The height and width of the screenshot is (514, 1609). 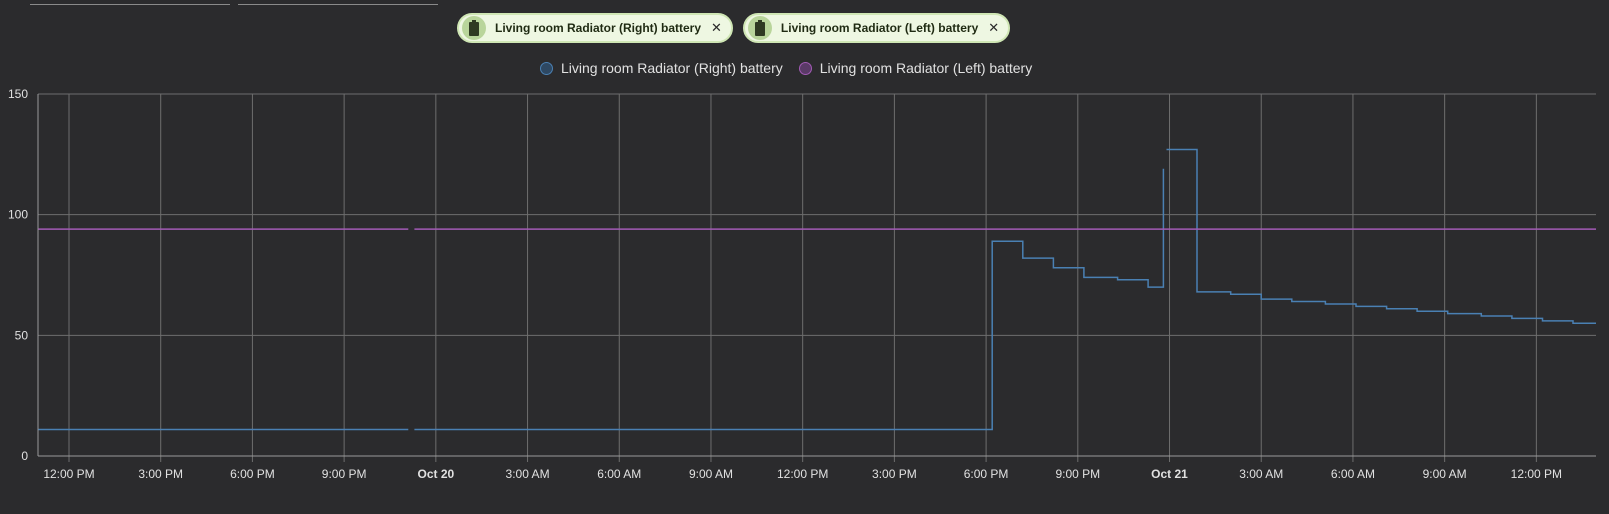 I want to click on legend-item-right: Living room Radiator (Right) battery, so click(x=661, y=68).